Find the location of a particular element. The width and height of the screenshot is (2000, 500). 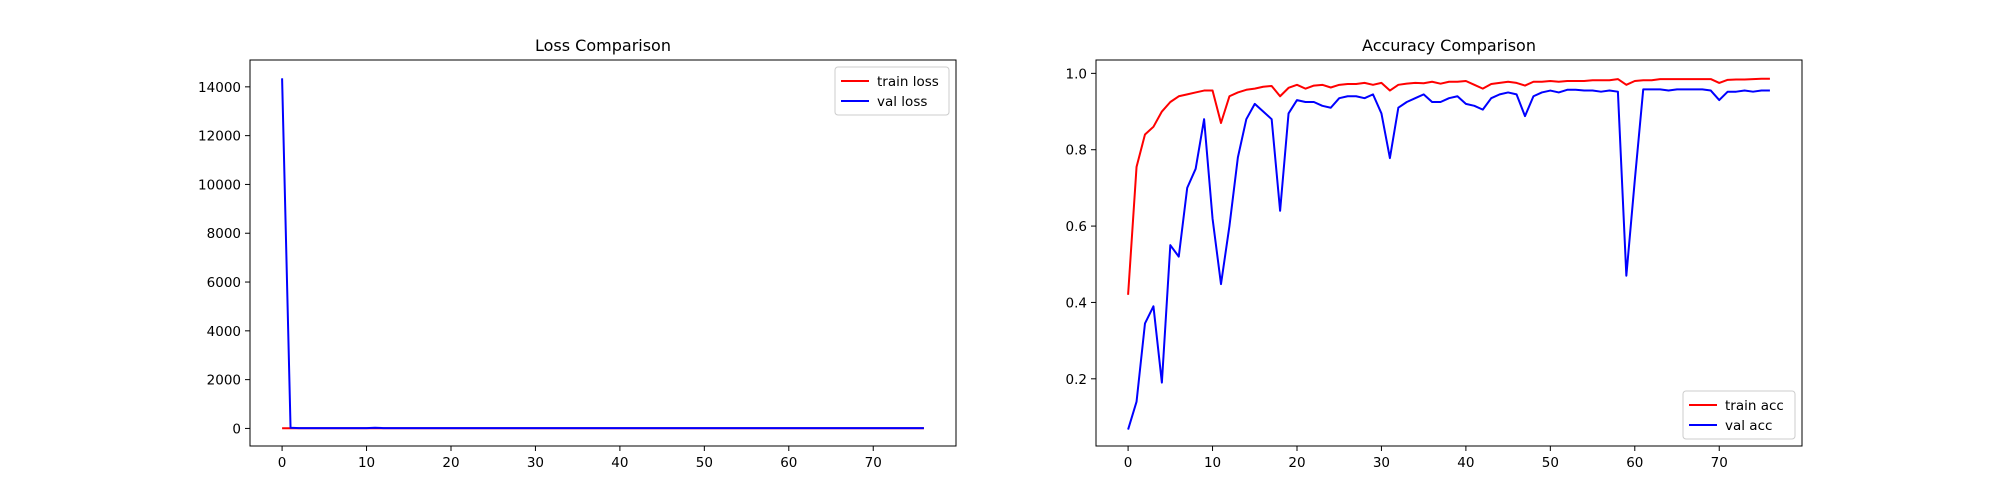

loss-xtick-label-60: 60 is located at coordinates (788, 463).